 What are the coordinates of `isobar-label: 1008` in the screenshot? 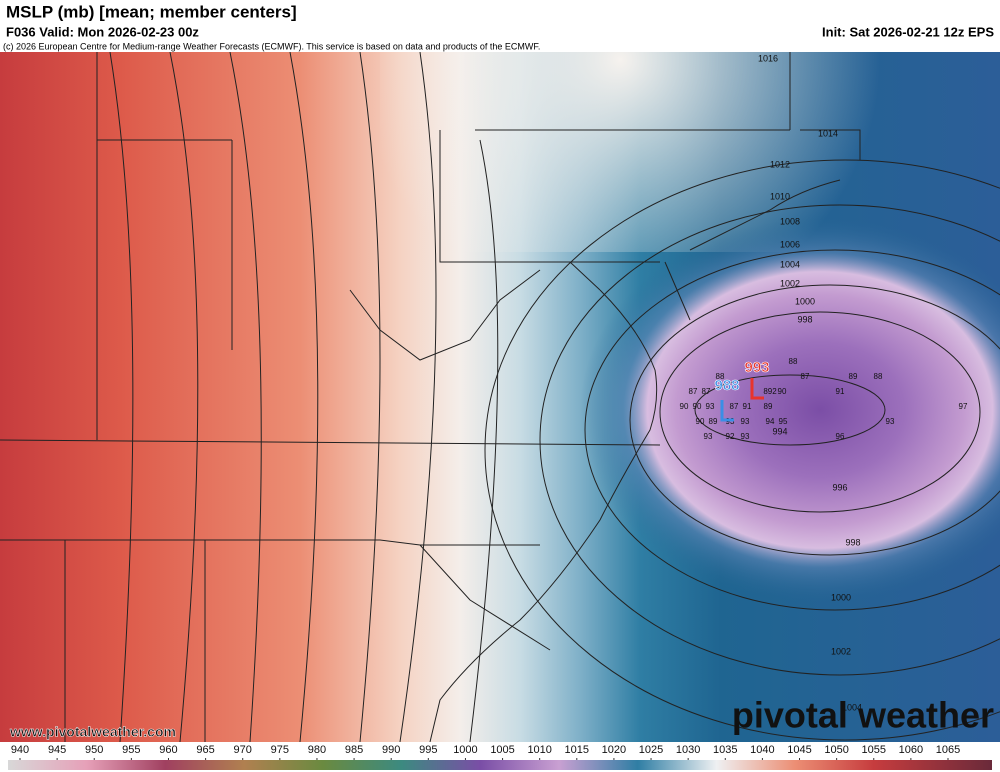 It's located at (790, 221).